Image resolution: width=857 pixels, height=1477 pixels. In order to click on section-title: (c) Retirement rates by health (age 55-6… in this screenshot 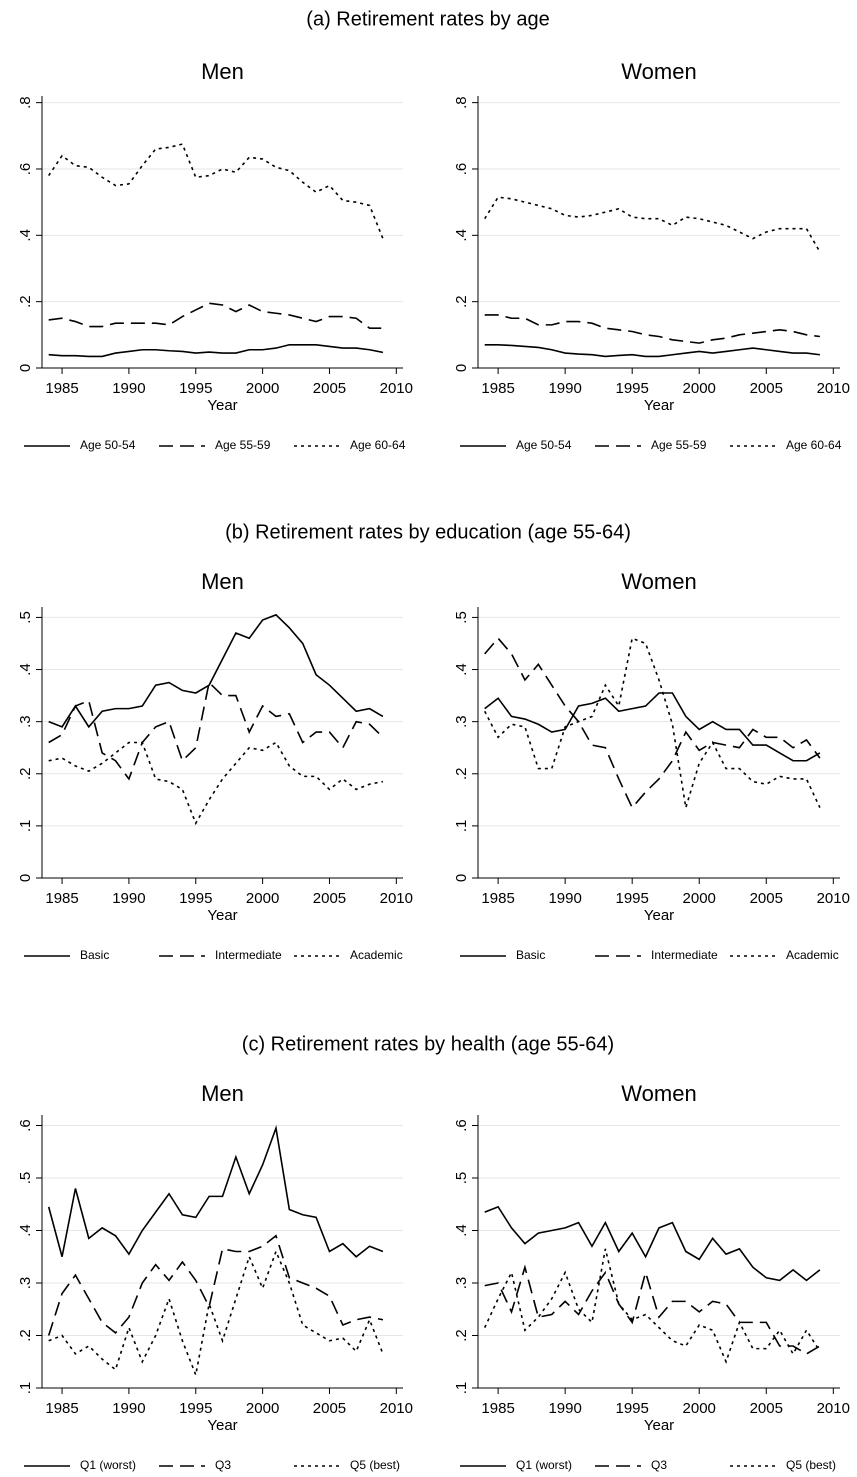, I will do `click(428, 1044)`.